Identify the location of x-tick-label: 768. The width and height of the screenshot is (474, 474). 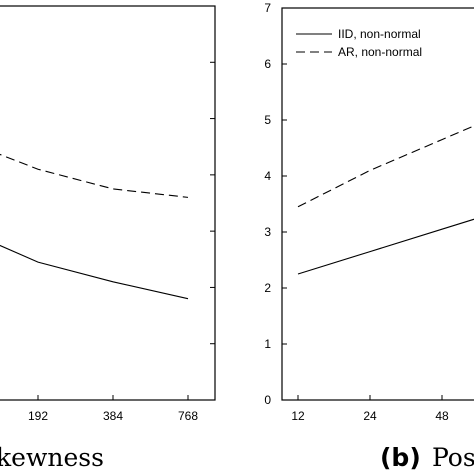
(188, 416).